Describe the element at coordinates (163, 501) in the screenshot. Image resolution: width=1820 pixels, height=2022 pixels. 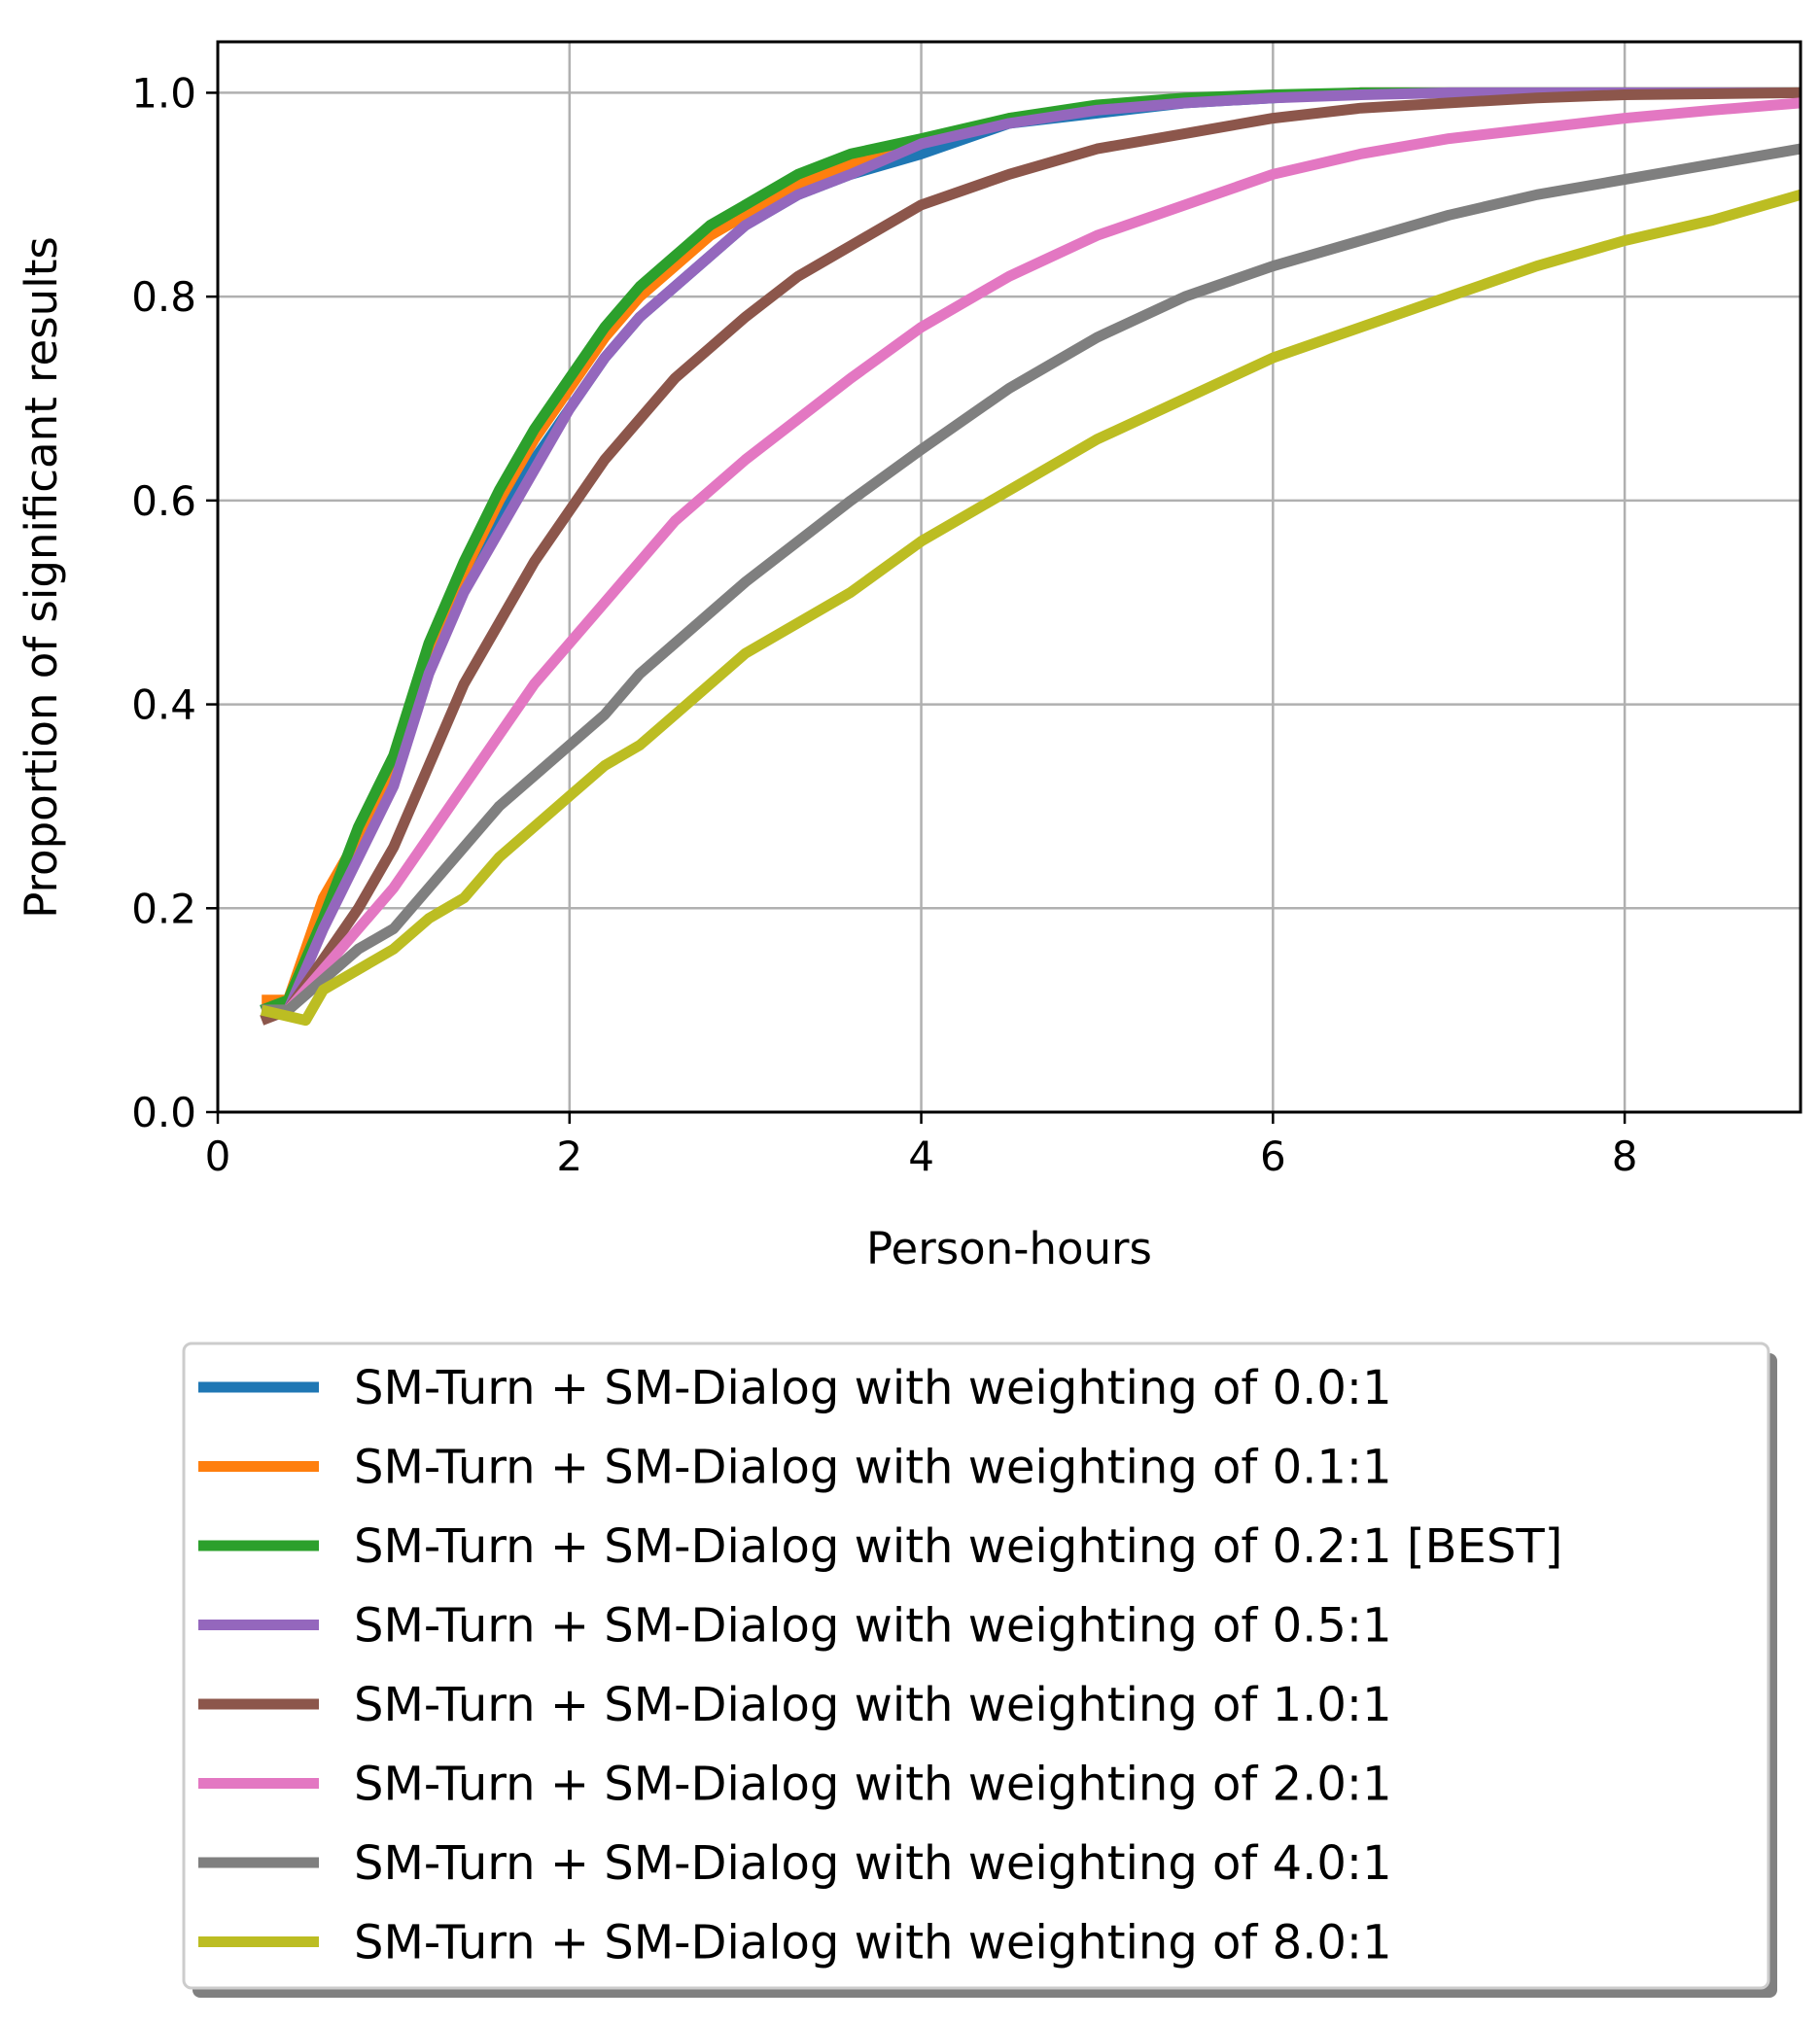
I see `y-tick-label: 0.6` at that location.